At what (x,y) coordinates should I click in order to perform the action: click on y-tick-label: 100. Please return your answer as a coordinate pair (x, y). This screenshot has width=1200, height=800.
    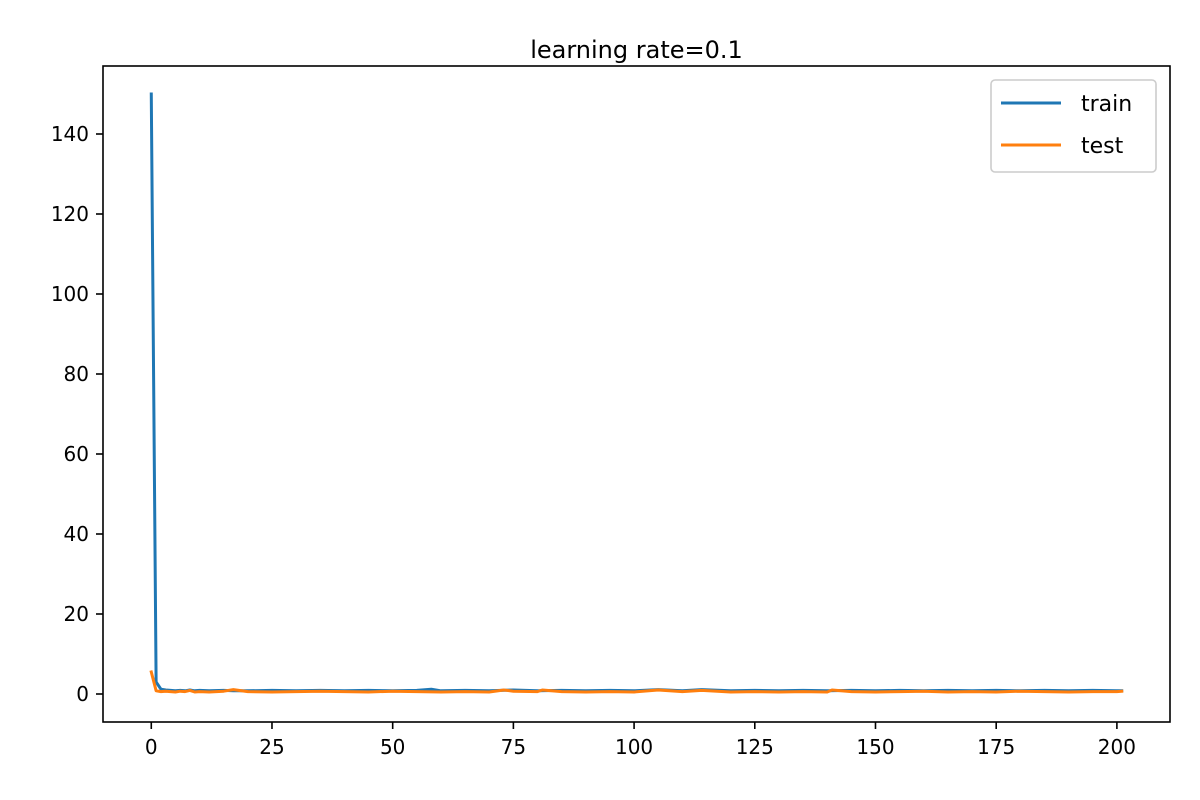
    Looking at the image, I should click on (70, 294).